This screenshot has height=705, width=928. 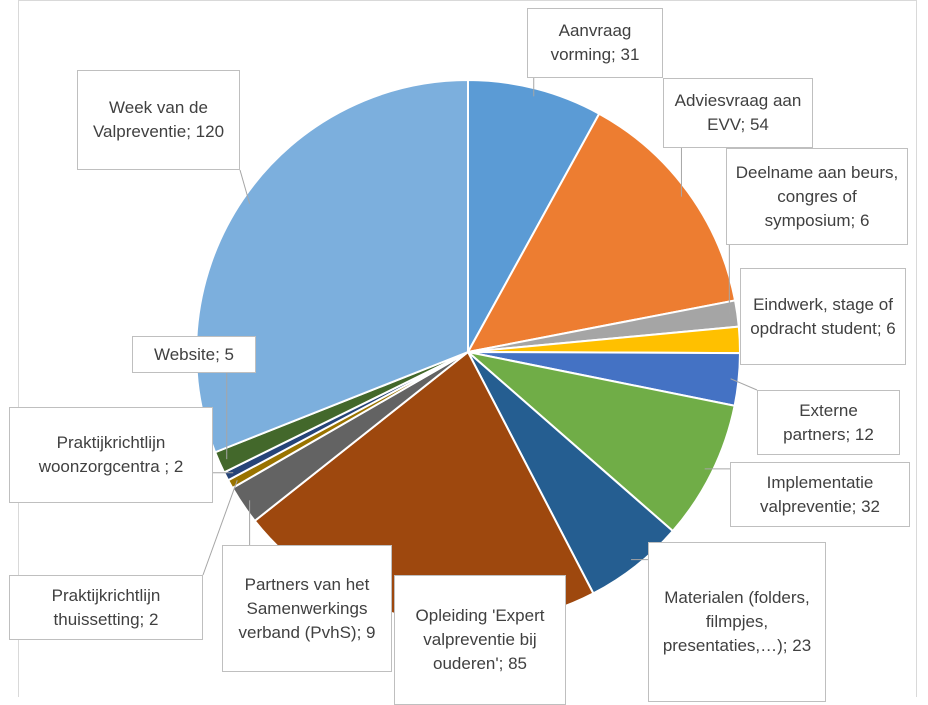 I want to click on data-label: Aanvraag vorming; 31, so click(x=595, y=43).